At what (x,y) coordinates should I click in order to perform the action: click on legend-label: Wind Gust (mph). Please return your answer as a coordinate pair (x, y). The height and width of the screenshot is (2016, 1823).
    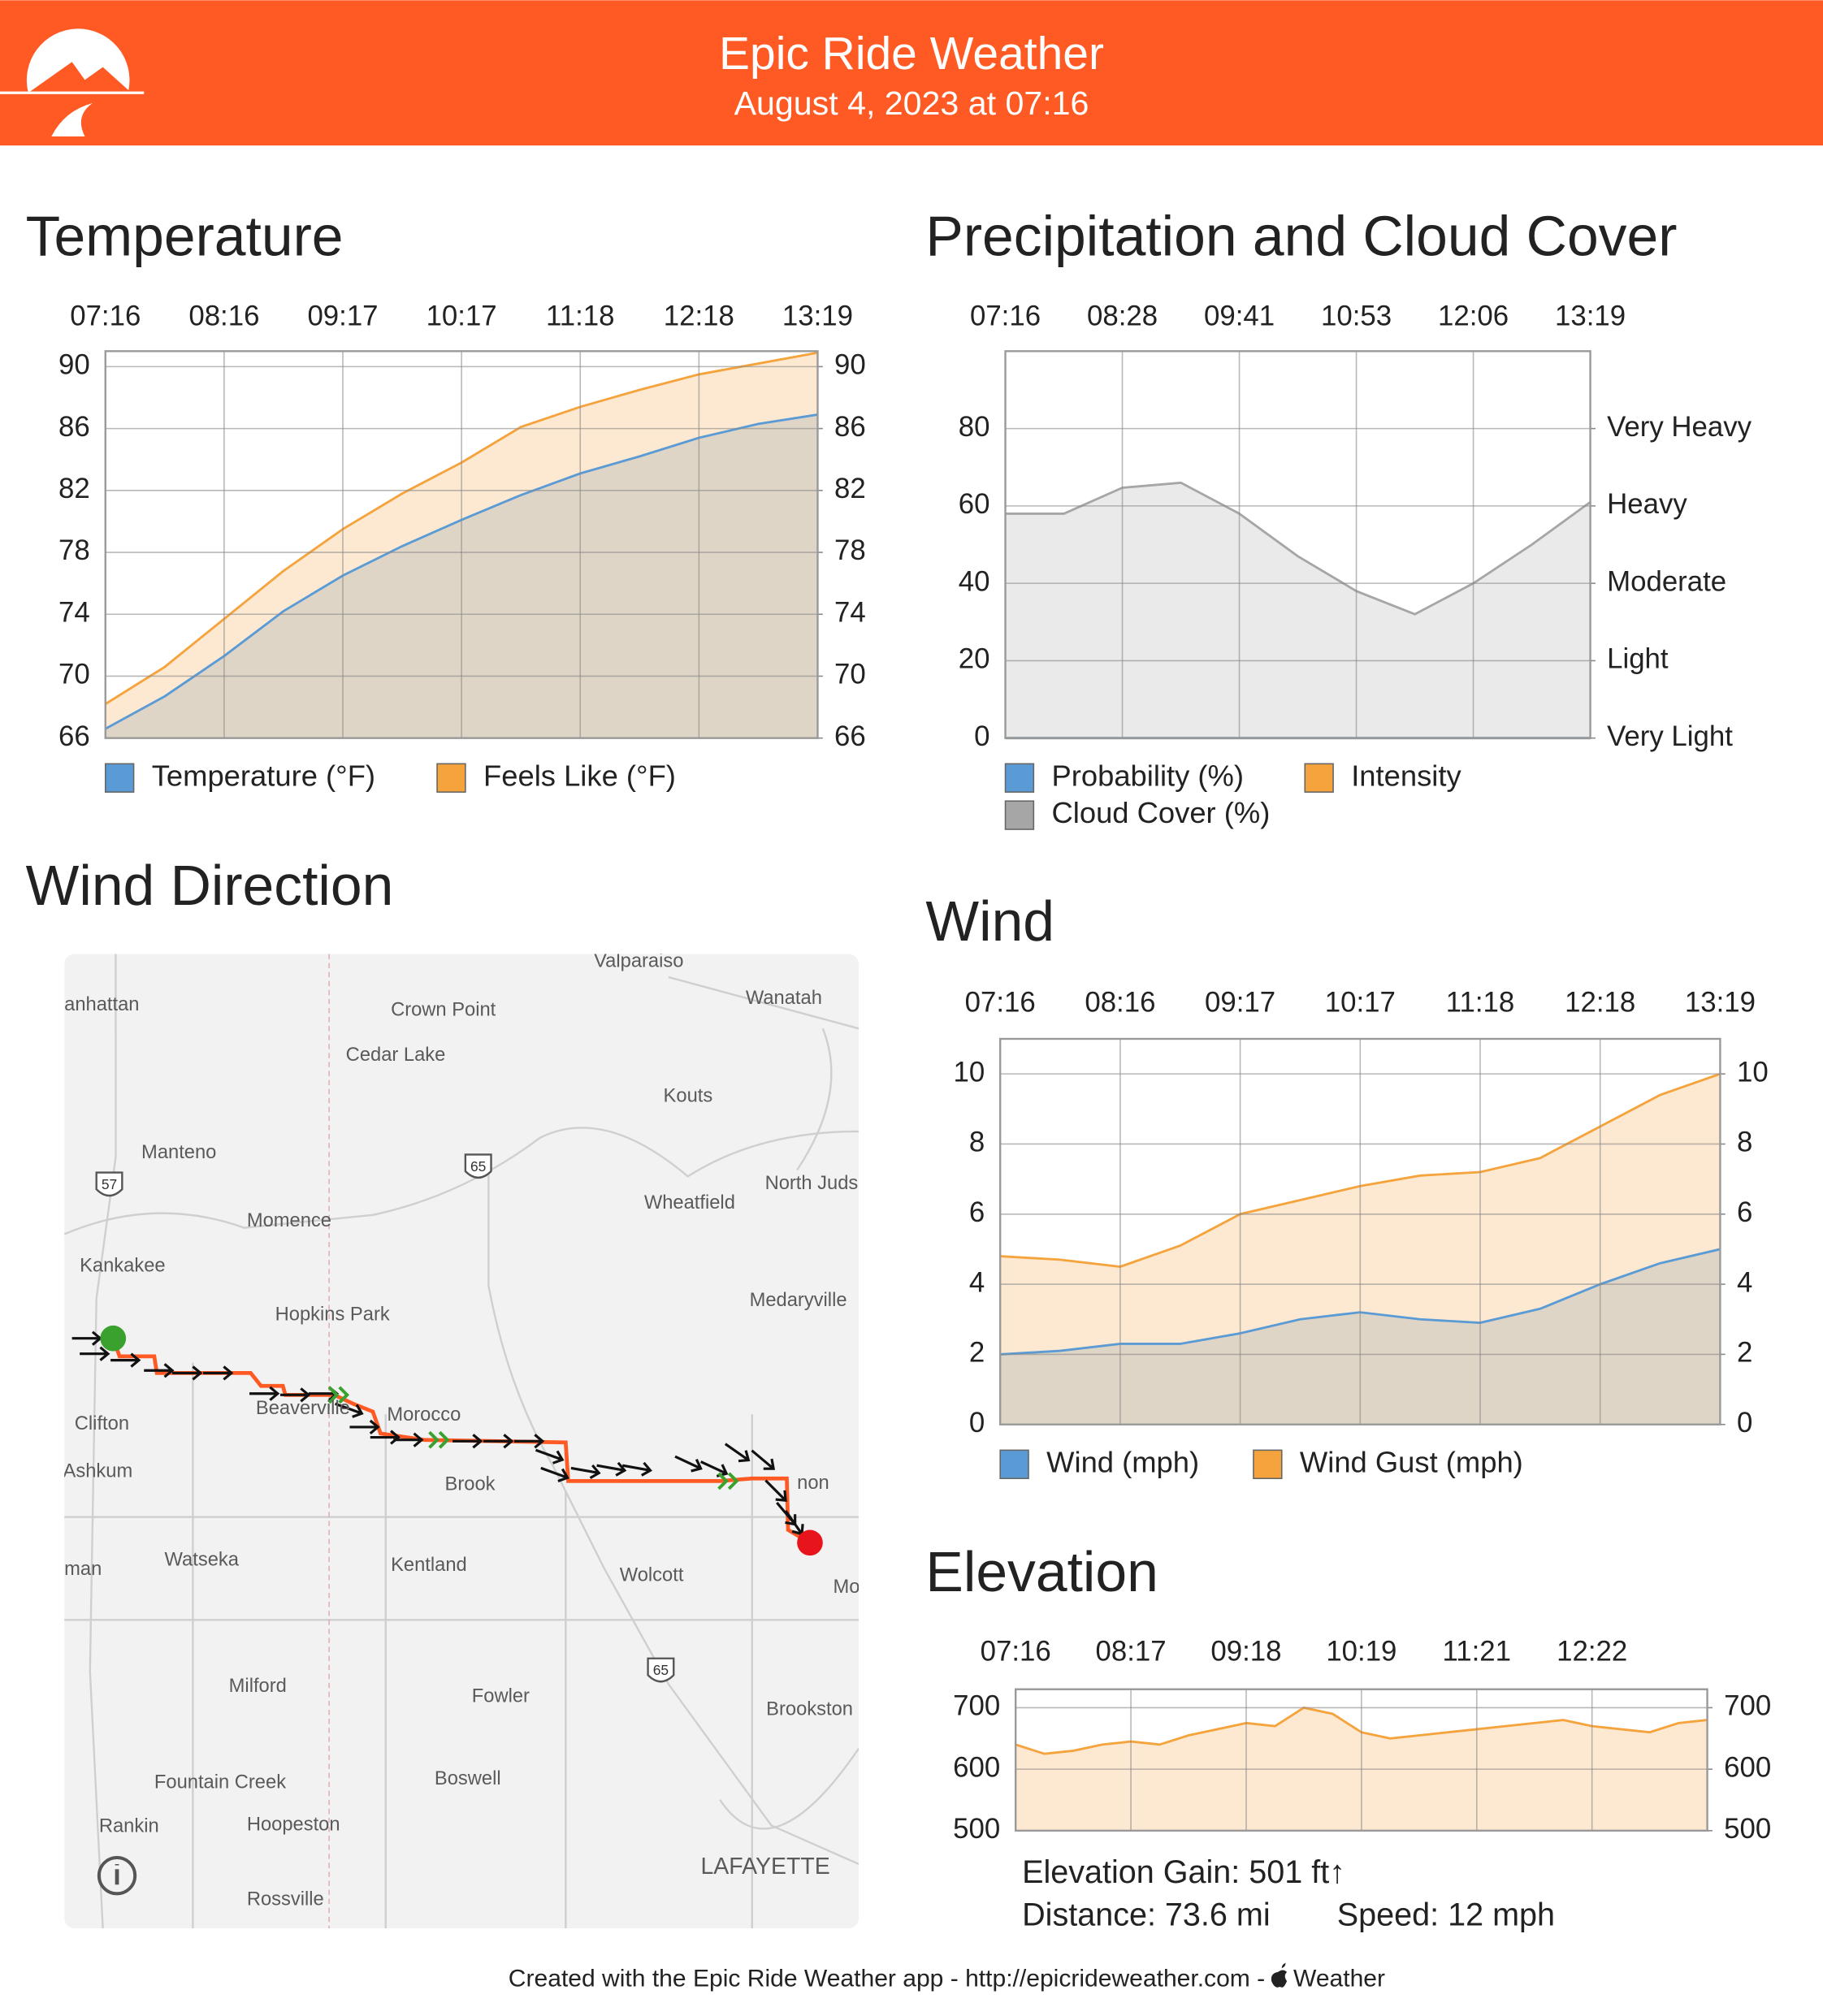
    Looking at the image, I should click on (1411, 1461).